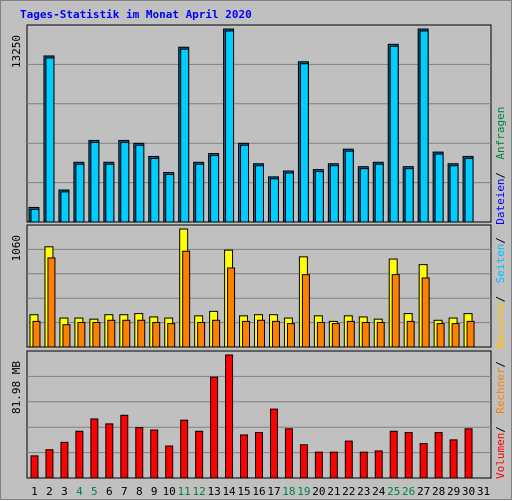 This screenshot has width=512, height=501. Describe the element at coordinates (348, 491) in the screenshot. I see `day-label: 22` at that location.